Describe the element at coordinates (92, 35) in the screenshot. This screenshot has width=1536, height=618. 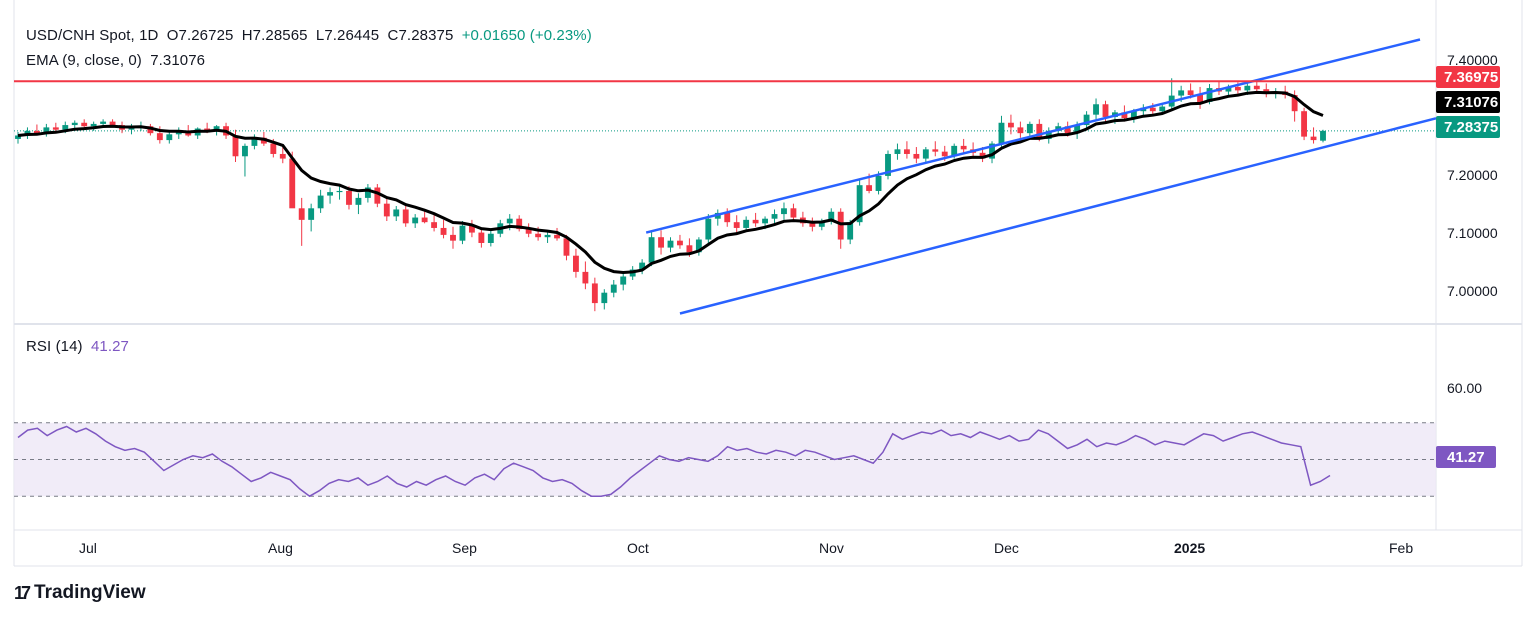
I see `symbol-title: USD/CNH Spot, 1D` at that location.